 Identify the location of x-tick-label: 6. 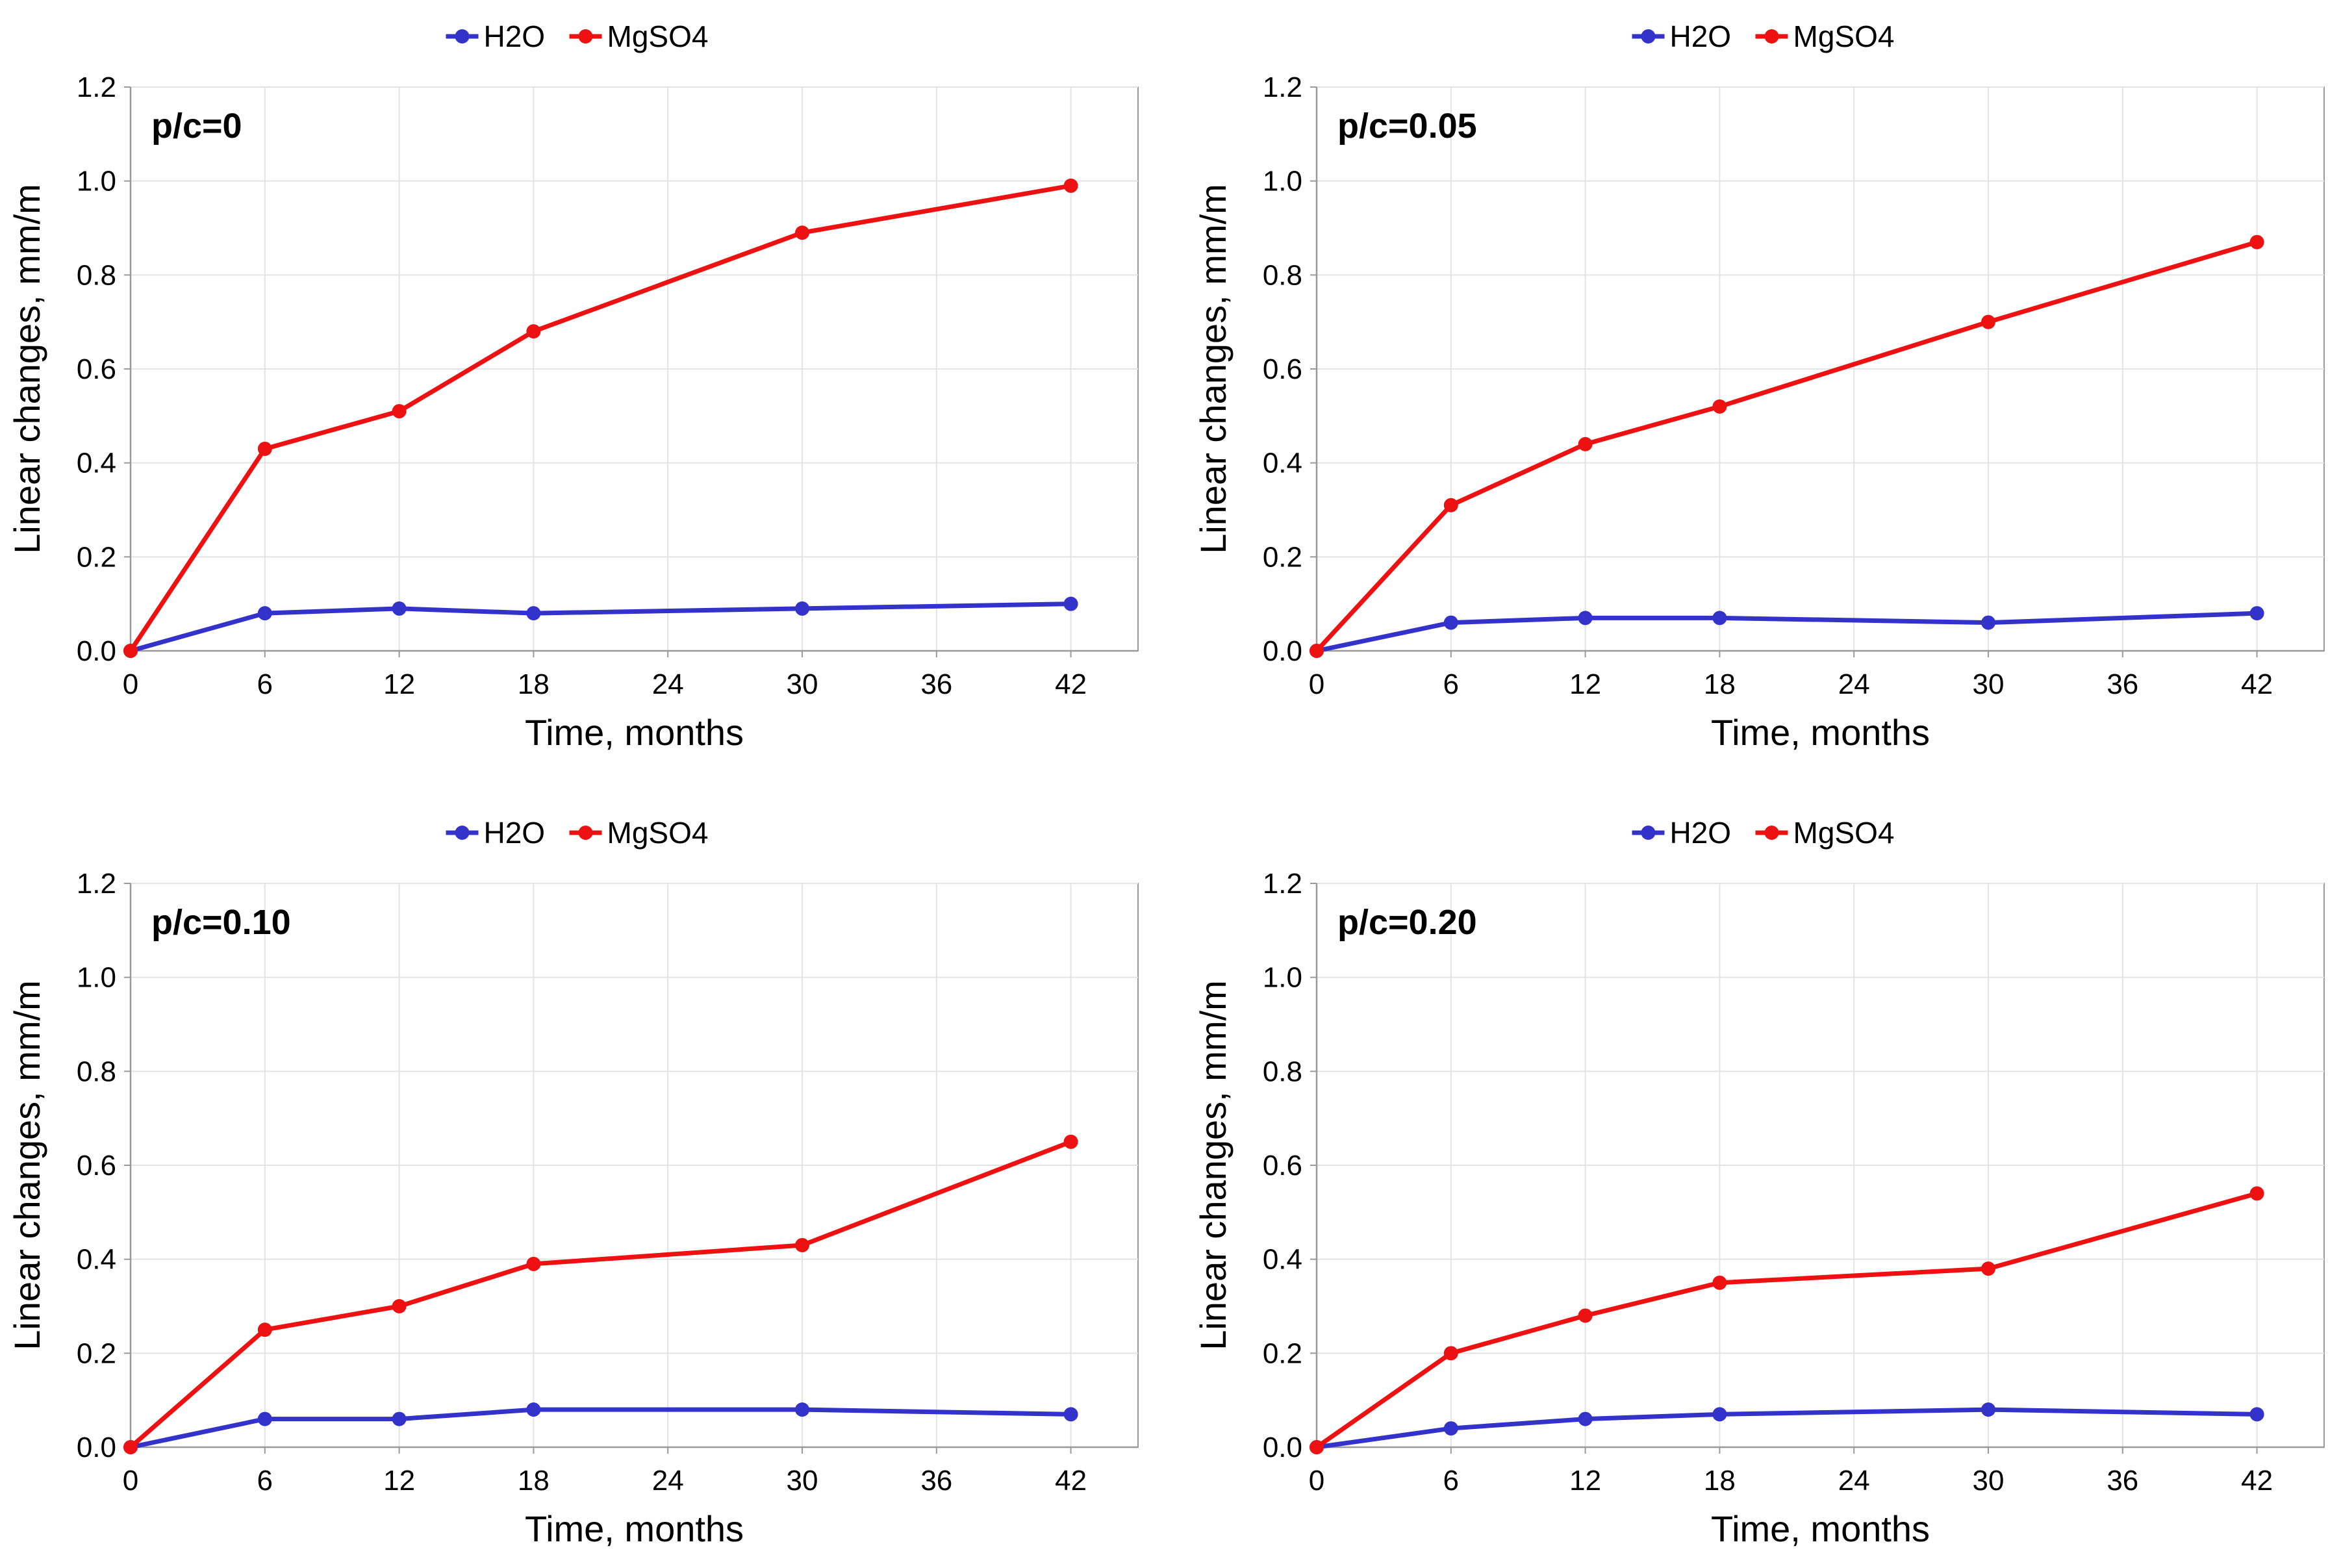
(265, 1481).